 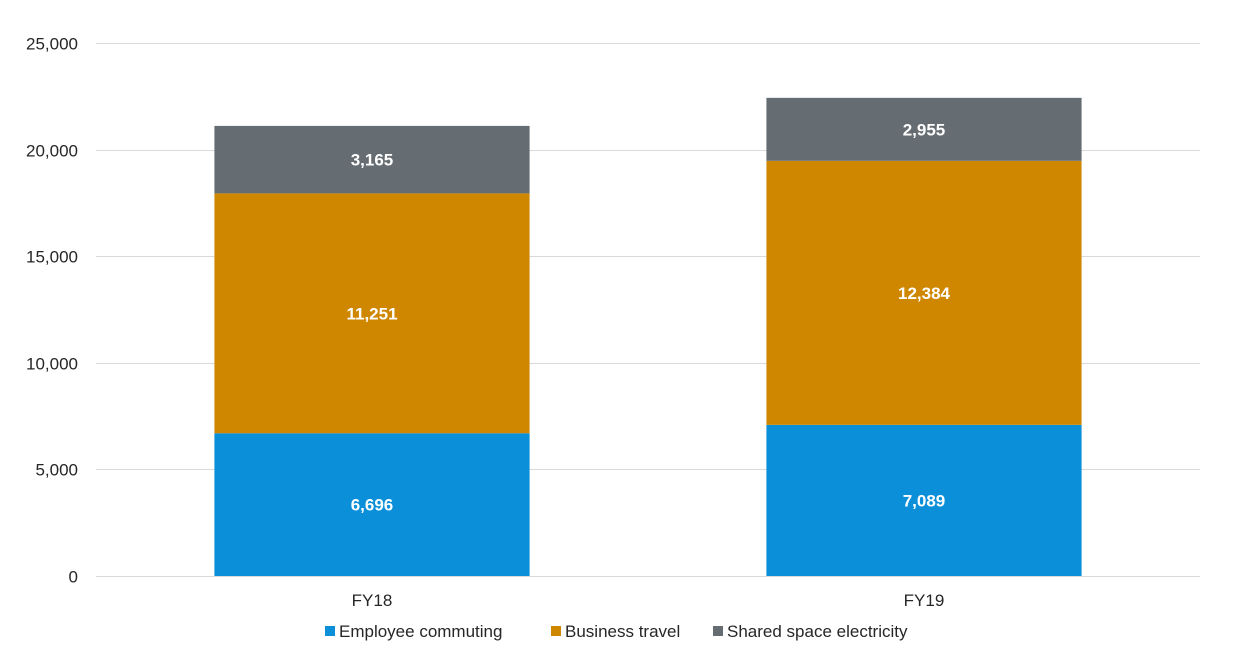 What do you see at coordinates (420, 631) in the screenshot?
I see `legend-label: Employee commuting` at bounding box center [420, 631].